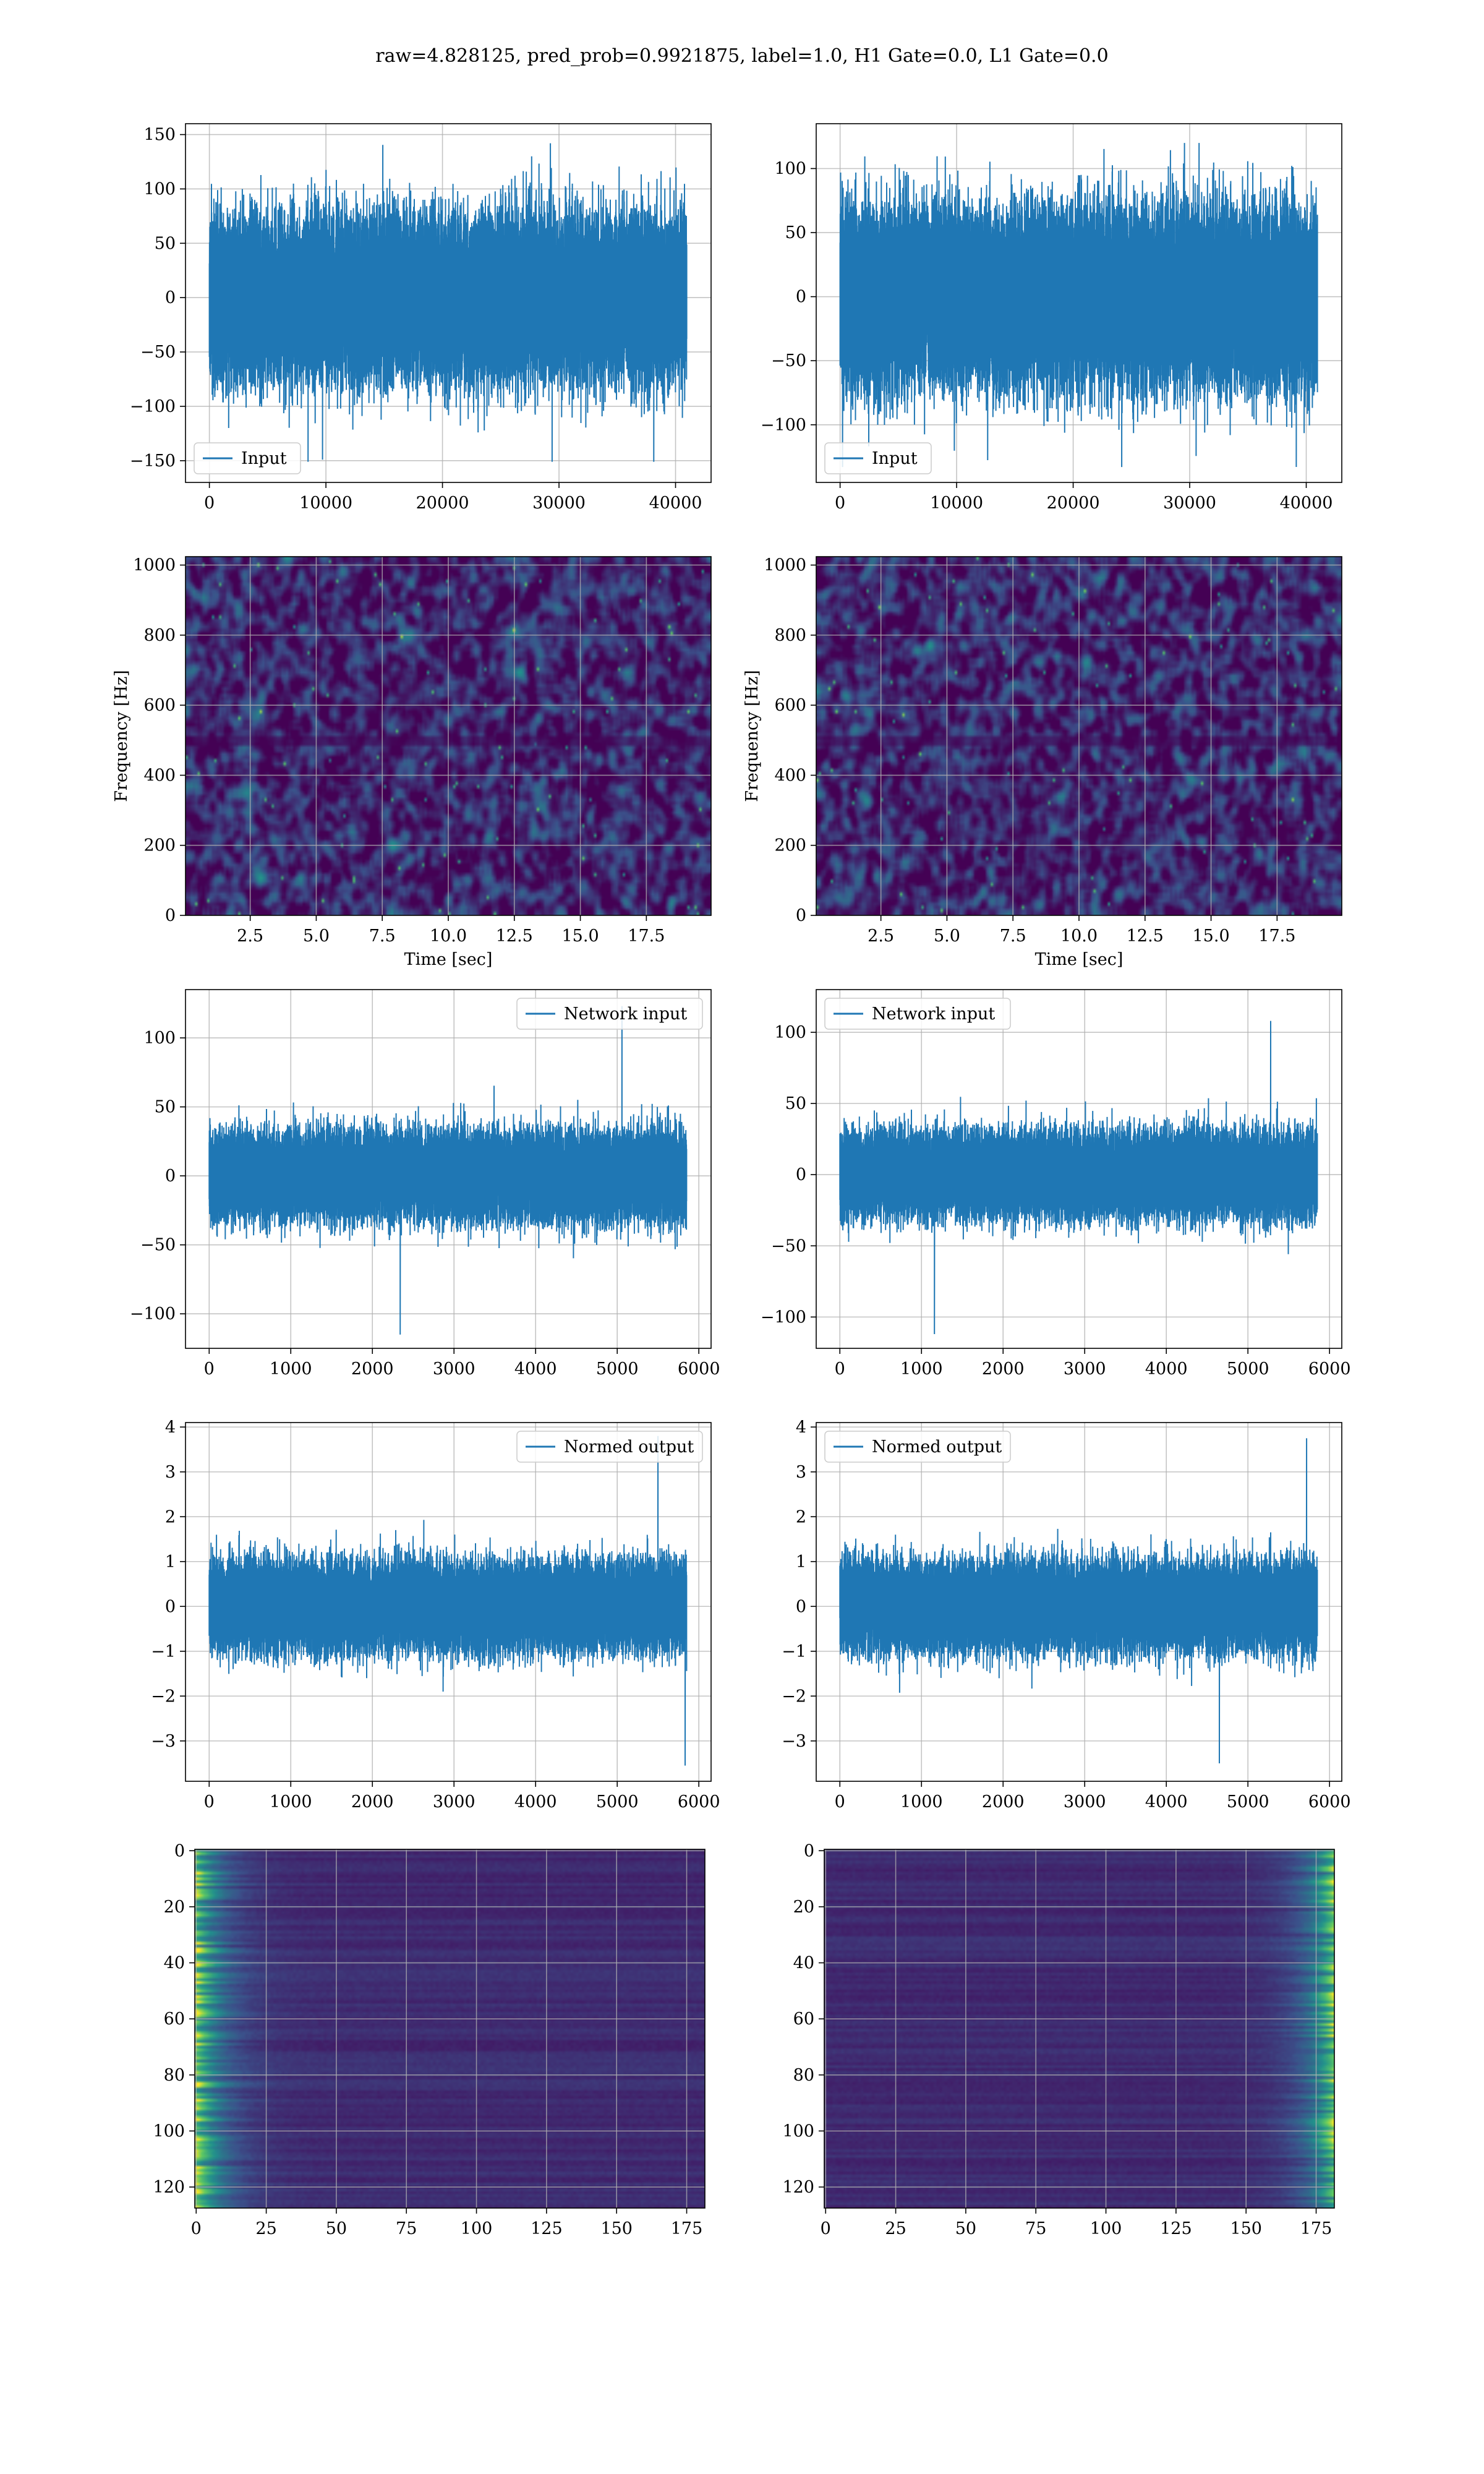 This screenshot has width=1484, height=2474. What do you see at coordinates (785, 565) in the screenshot?
I see `y-tick-label: 1000` at bounding box center [785, 565].